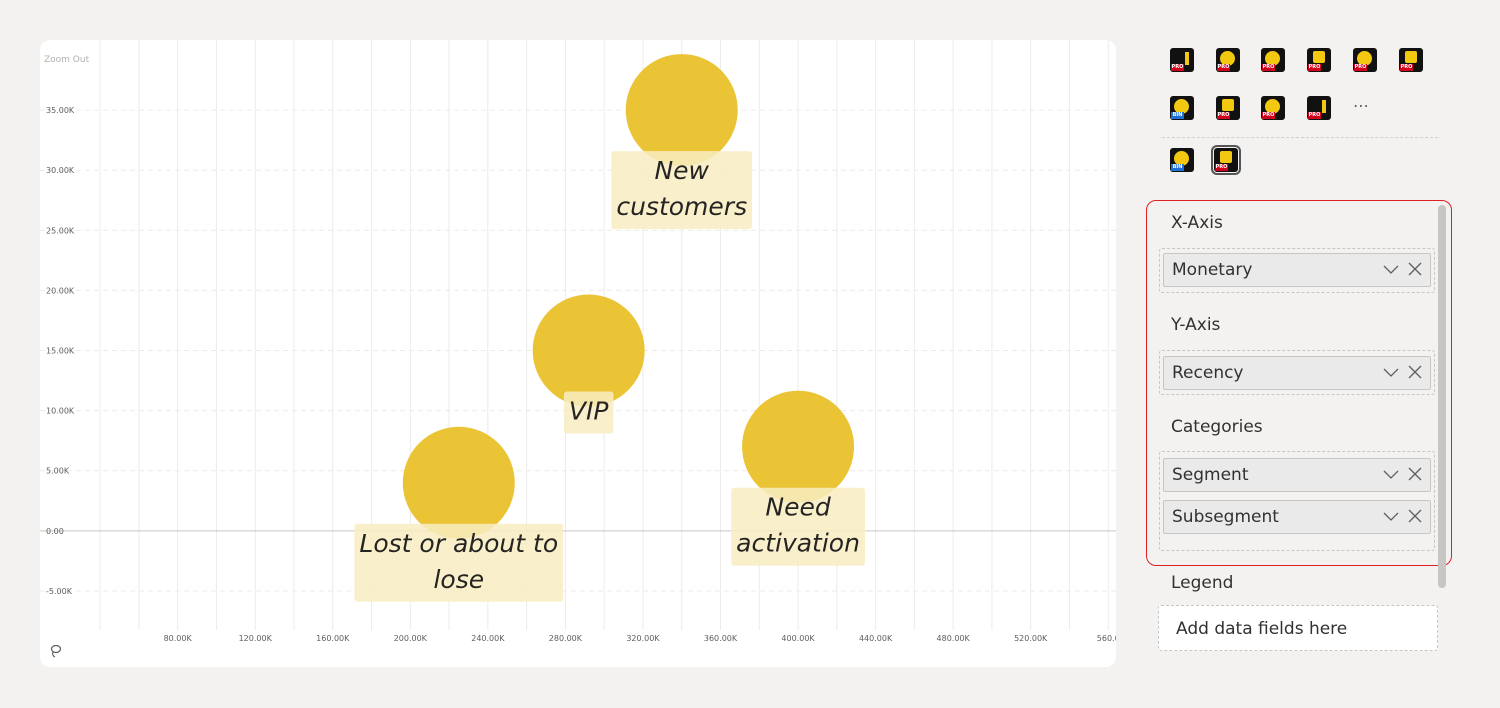 This screenshot has height=708, width=1500. What do you see at coordinates (1106, 638) in the screenshot?
I see `x-tick-label: 560.0` at bounding box center [1106, 638].